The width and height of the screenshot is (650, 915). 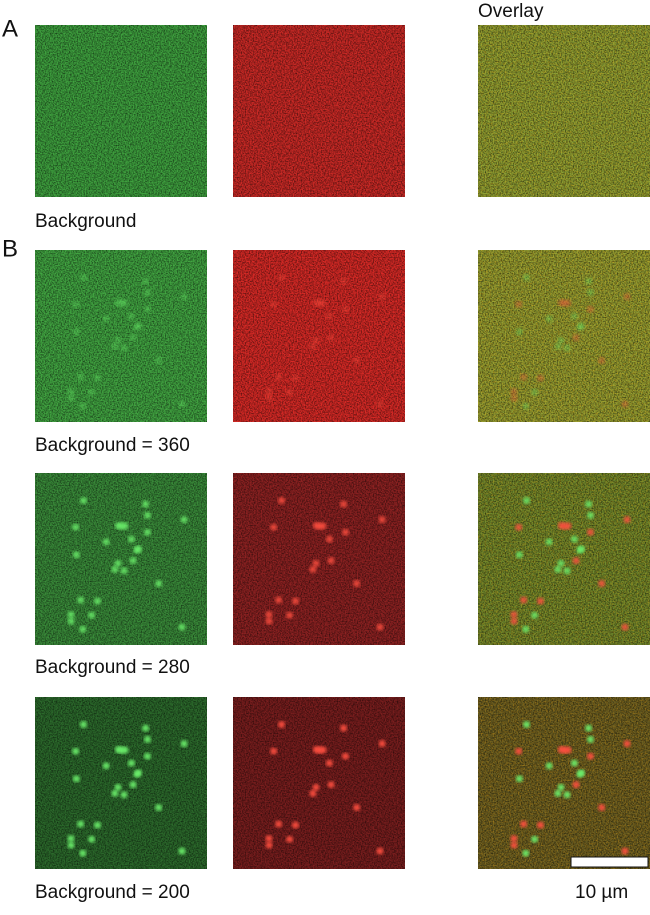 What do you see at coordinates (85, 221) in the screenshot?
I see `row-caption: Background` at bounding box center [85, 221].